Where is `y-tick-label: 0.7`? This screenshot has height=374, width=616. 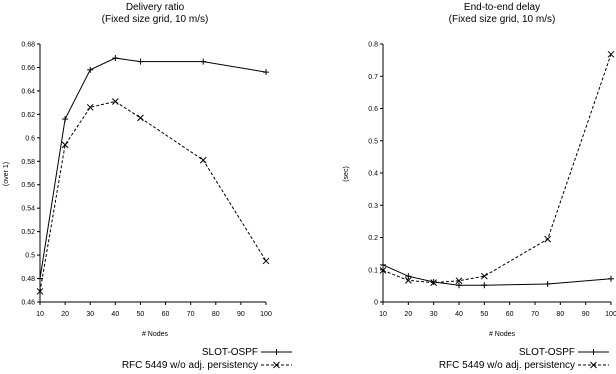 y-tick-label: 0.7 is located at coordinates (373, 77).